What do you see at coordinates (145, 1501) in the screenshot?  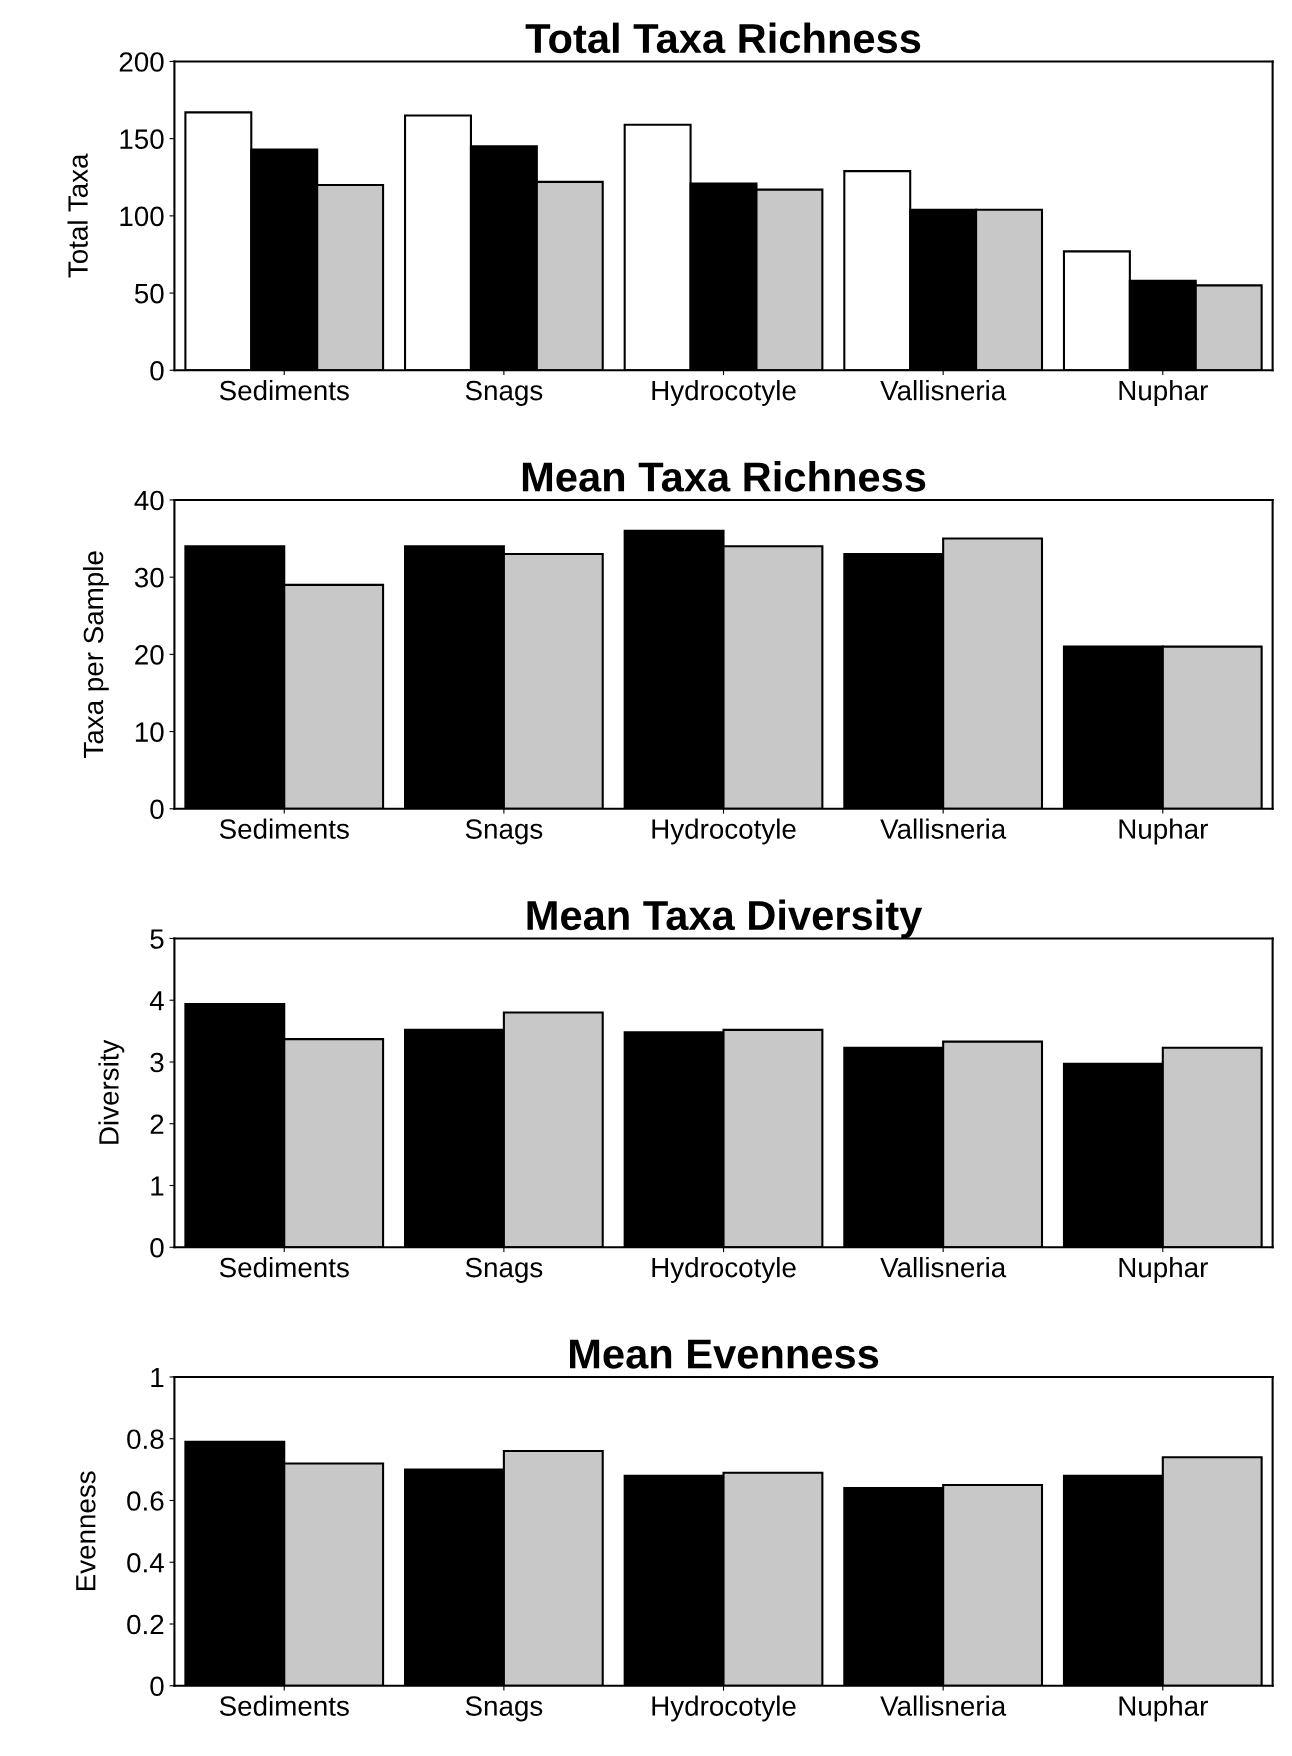 I see `y-tick-label: 0.6` at bounding box center [145, 1501].